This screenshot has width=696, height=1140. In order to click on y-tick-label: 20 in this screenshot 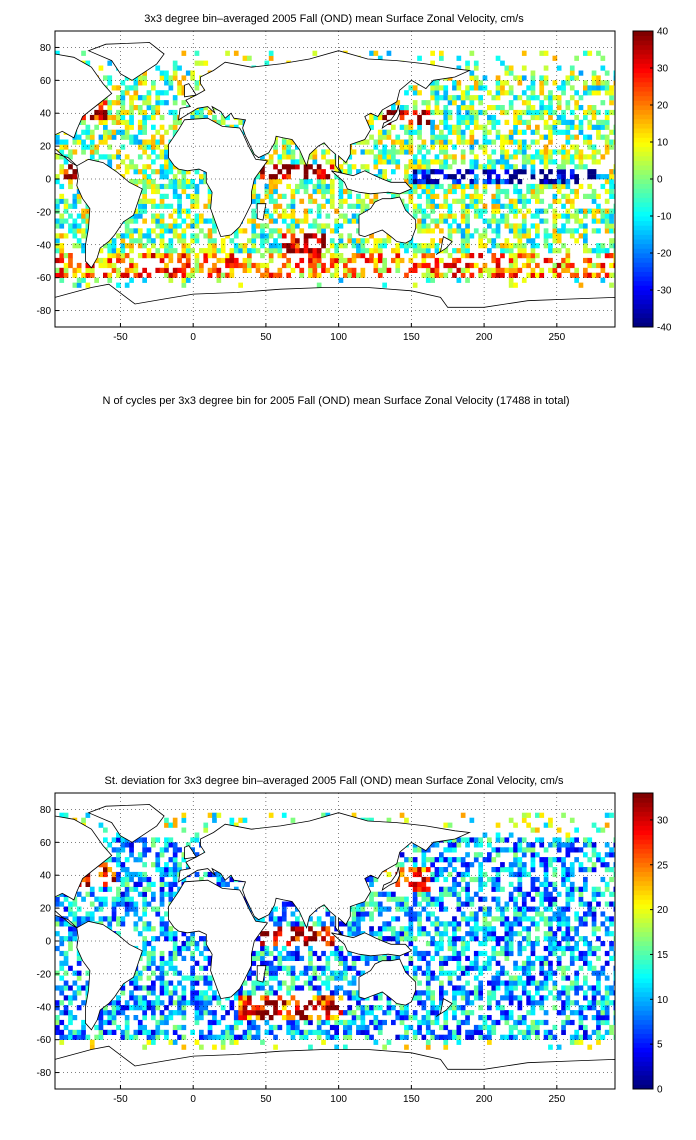, I will do `click(46, 147)`.